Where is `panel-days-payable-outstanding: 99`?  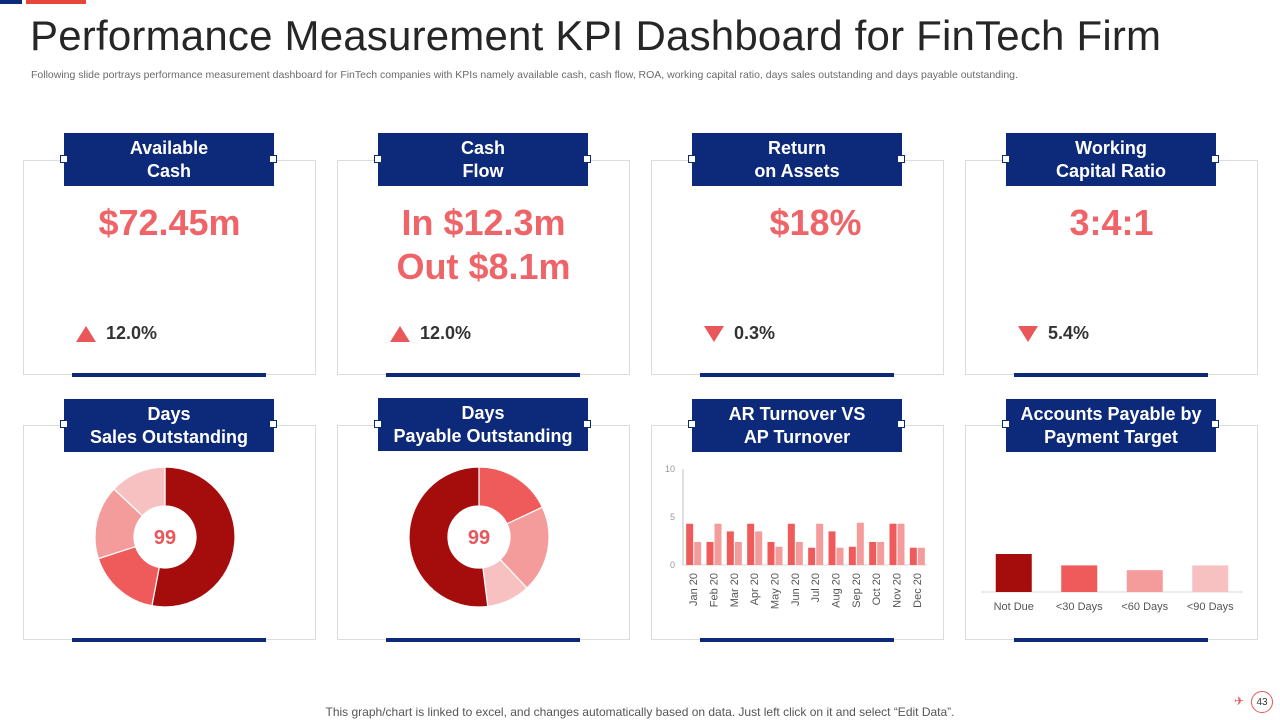
panel-days-payable-outstanding: 99 is located at coordinates (483, 533).